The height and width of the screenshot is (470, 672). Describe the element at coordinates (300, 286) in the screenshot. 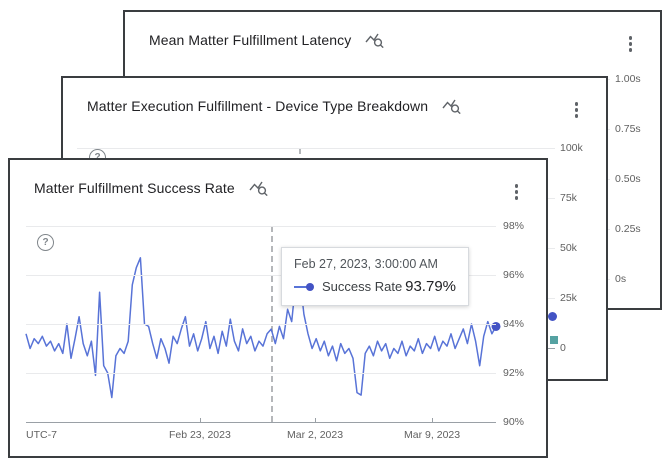

I see `series-line-icon` at that location.